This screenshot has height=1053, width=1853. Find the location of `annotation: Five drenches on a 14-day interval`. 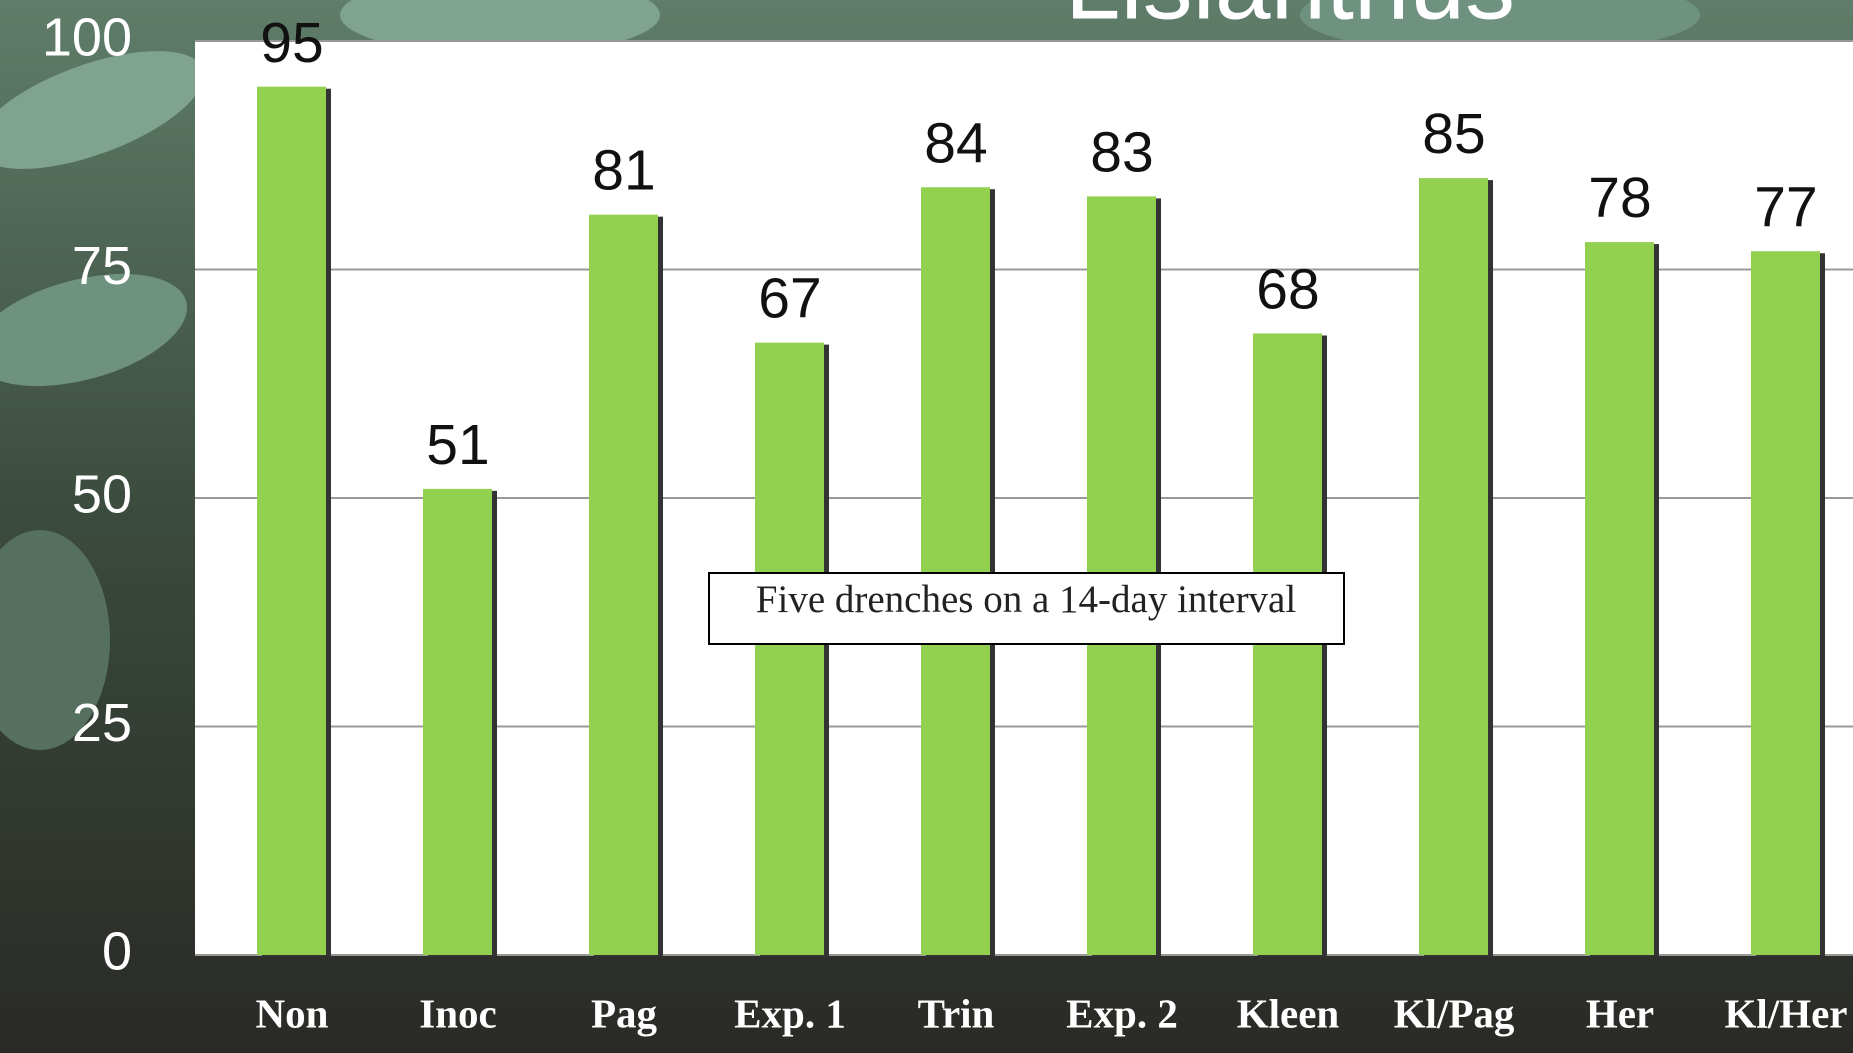

annotation: Five drenches on a 14-day interval is located at coordinates (1026, 599).